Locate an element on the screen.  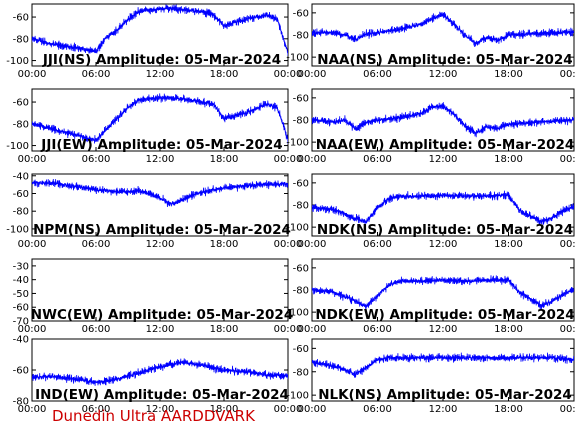
chart-title: NLK(NS) Amplitude: 05-Mar-2024 is located at coordinates (445, 395).